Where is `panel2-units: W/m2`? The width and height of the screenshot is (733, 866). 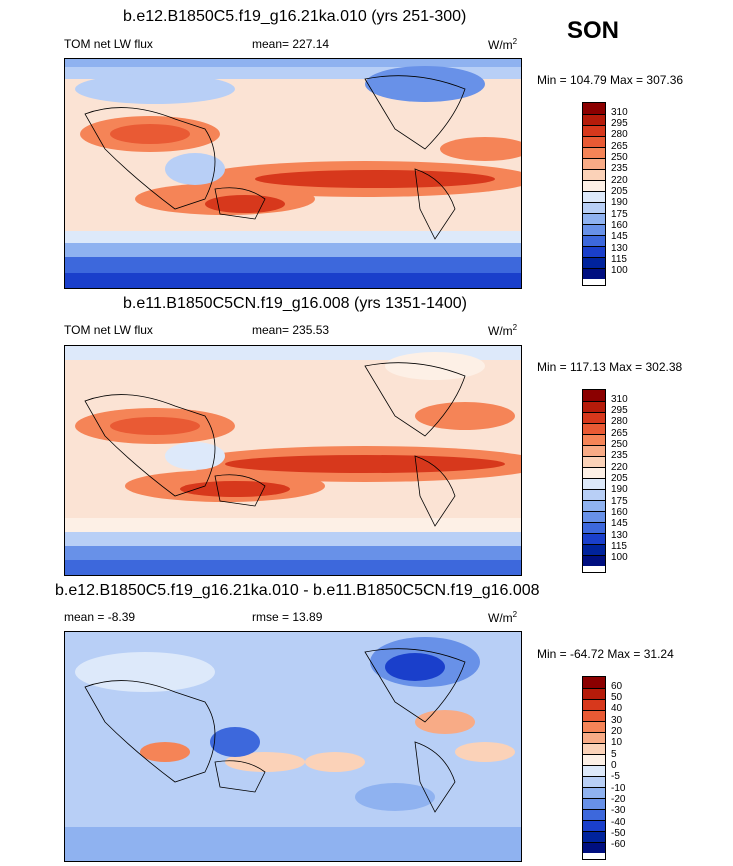 panel2-units: W/m2 is located at coordinates (503, 330).